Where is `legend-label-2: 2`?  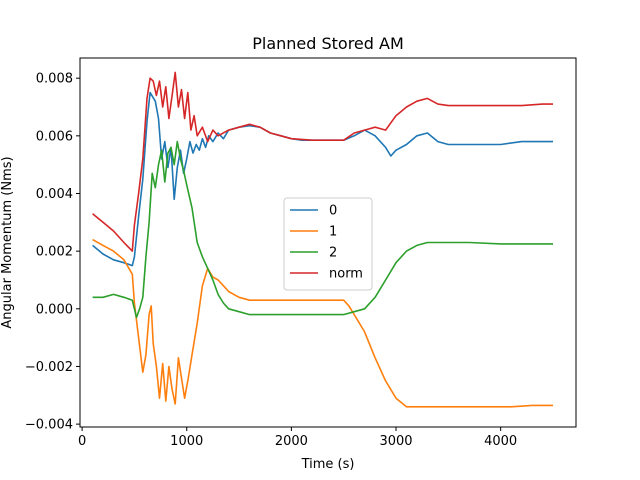
legend-label-2: 2 is located at coordinates (333, 253).